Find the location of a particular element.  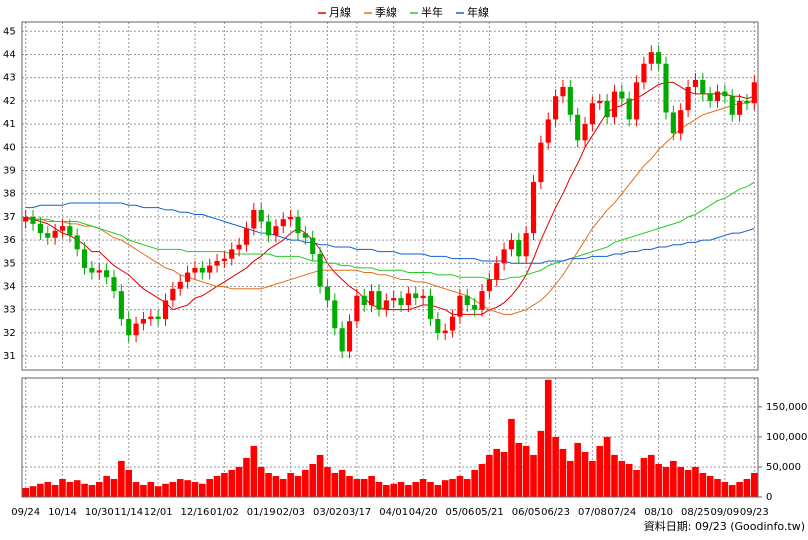

x-tick-label: 07/24 is located at coordinates (621, 512).